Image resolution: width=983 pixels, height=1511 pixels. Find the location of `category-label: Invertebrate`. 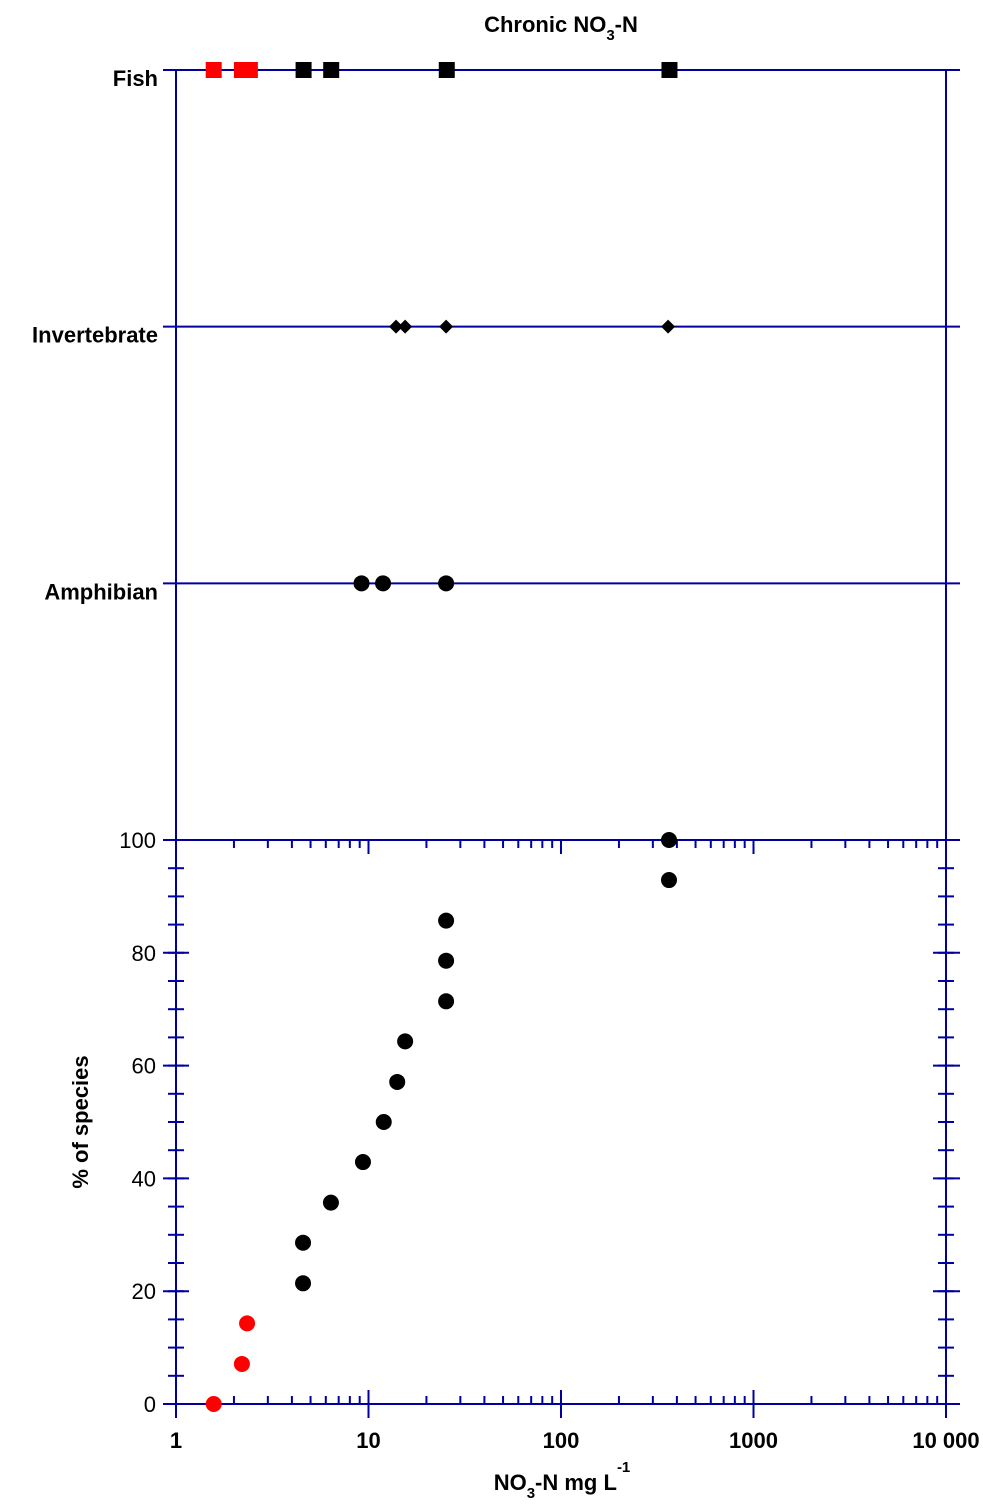

category-label: Invertebrate is located at coordinates (95, 335).